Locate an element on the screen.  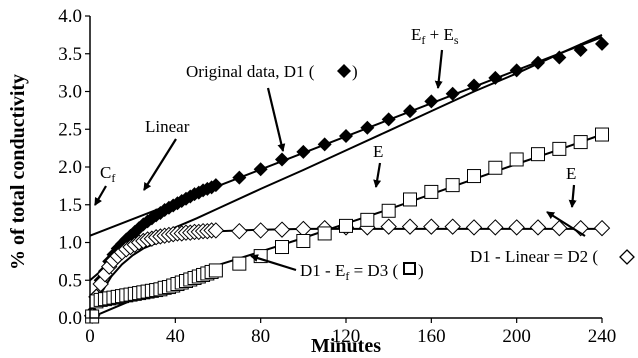
y-tick-label: 1.5 is located at coordinates (70, 205).